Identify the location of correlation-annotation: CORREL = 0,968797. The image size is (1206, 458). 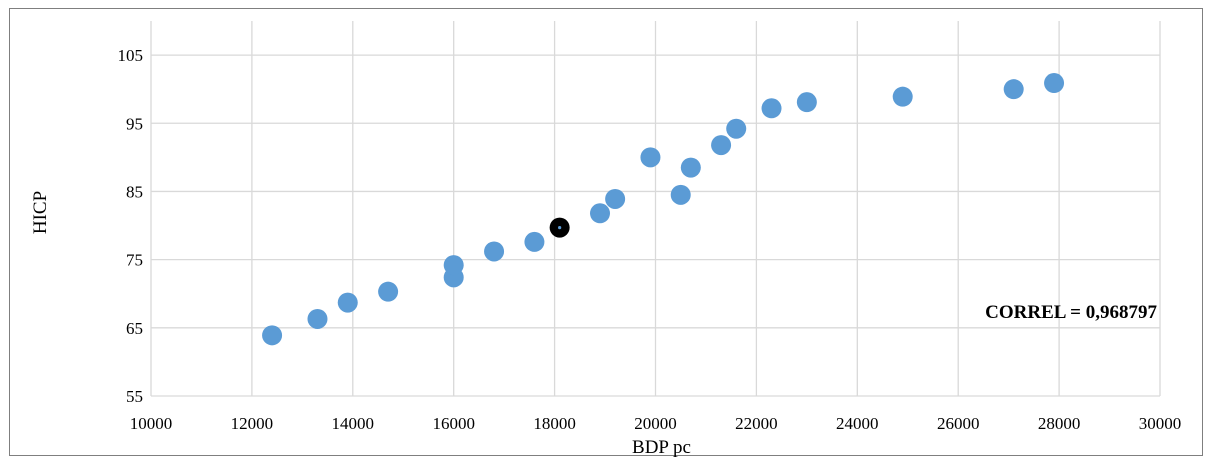
(1071, 312).